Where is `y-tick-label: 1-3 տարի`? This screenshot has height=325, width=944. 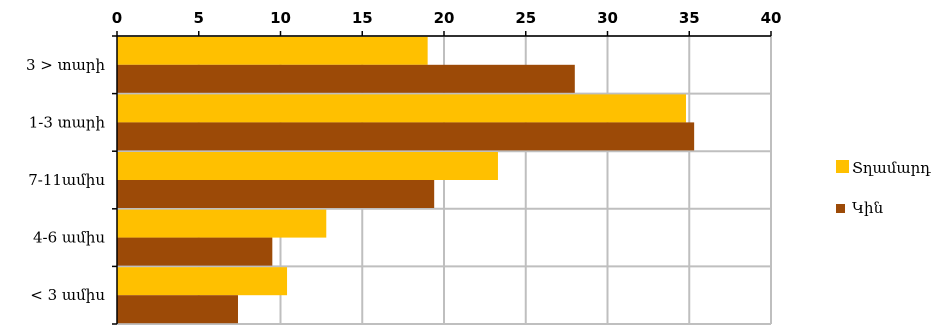
y-tick-label: 1-3 տարի is located at coordinates (67, 122).